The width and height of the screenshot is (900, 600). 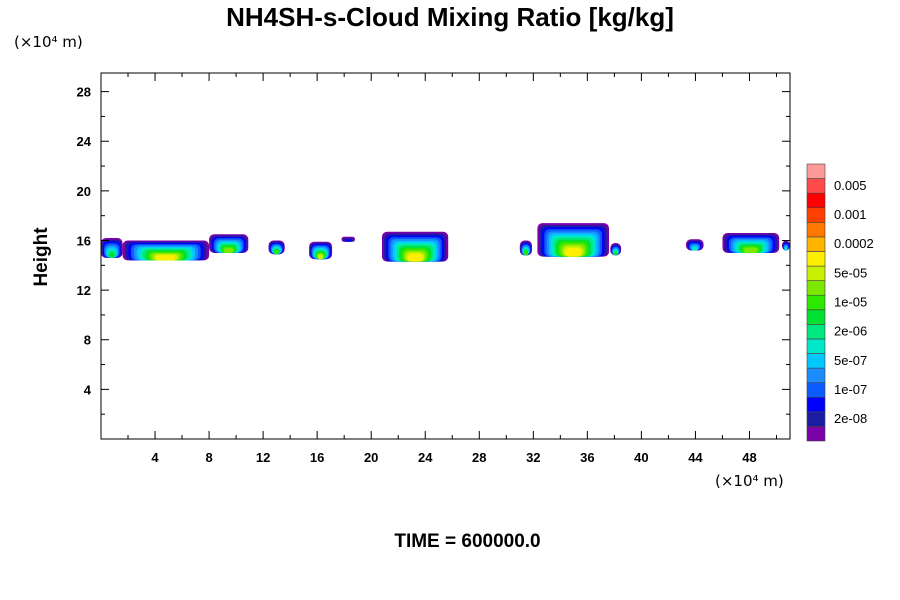 What do you see at coordinates (850, 418) in the screenshot?
I see `colorbar-label: 2e-08` at bounding box center [850, 418].